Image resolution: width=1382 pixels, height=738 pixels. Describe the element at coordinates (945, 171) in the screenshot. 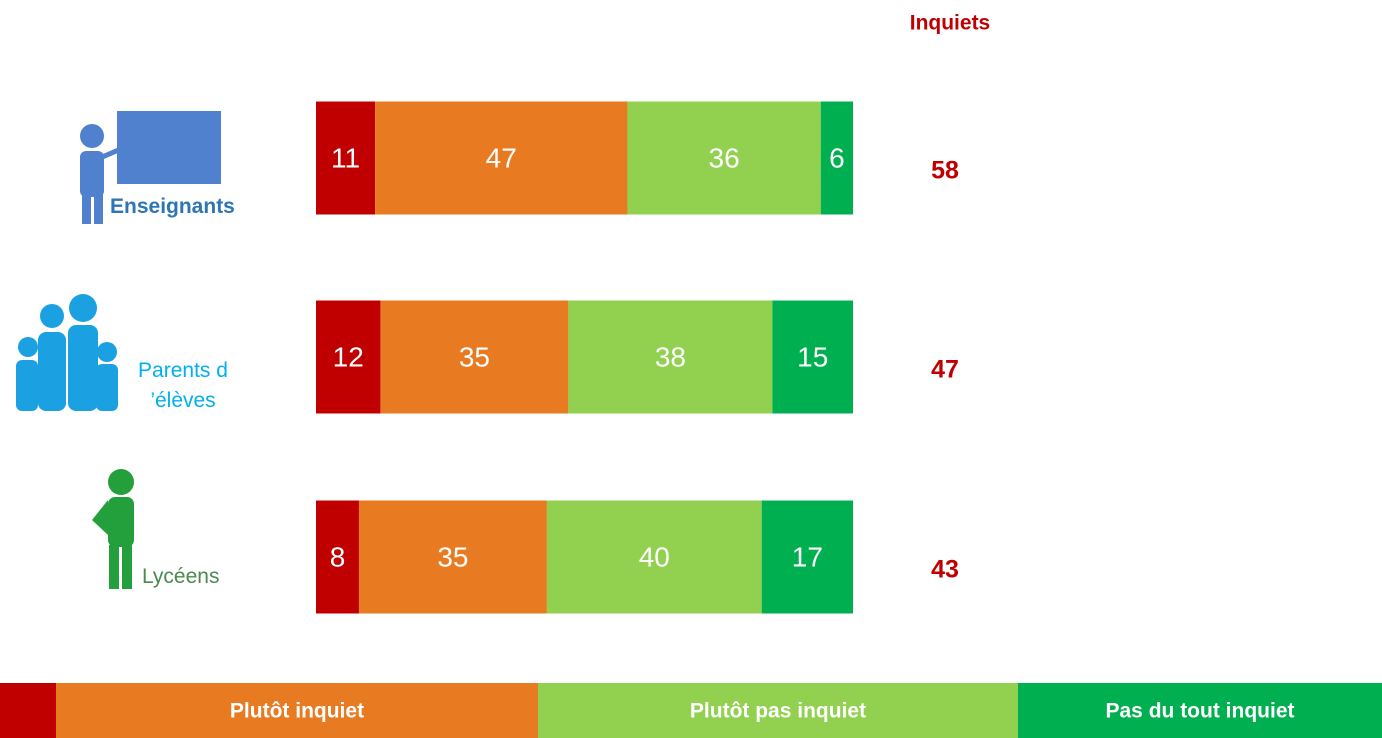

I see `total-label: 58` at that location.